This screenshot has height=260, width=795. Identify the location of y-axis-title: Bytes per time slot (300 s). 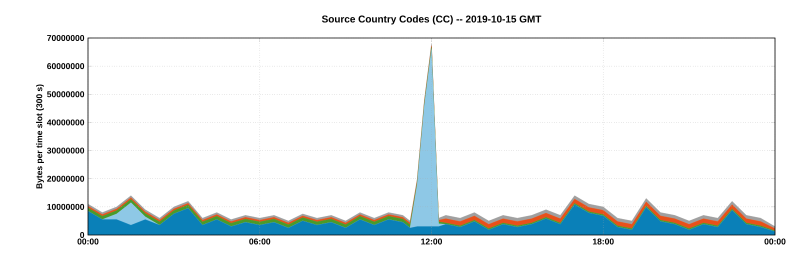
(40, 136).